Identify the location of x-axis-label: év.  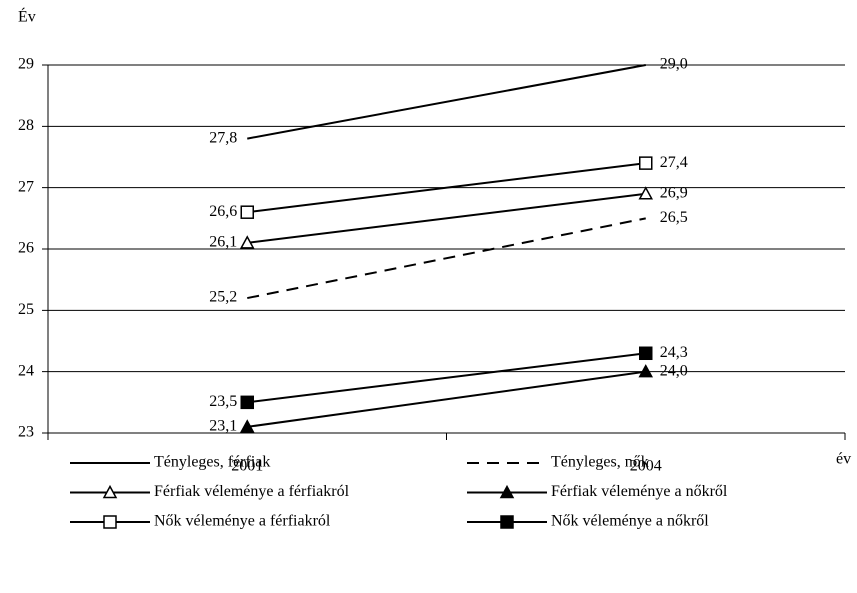
(843, 459).